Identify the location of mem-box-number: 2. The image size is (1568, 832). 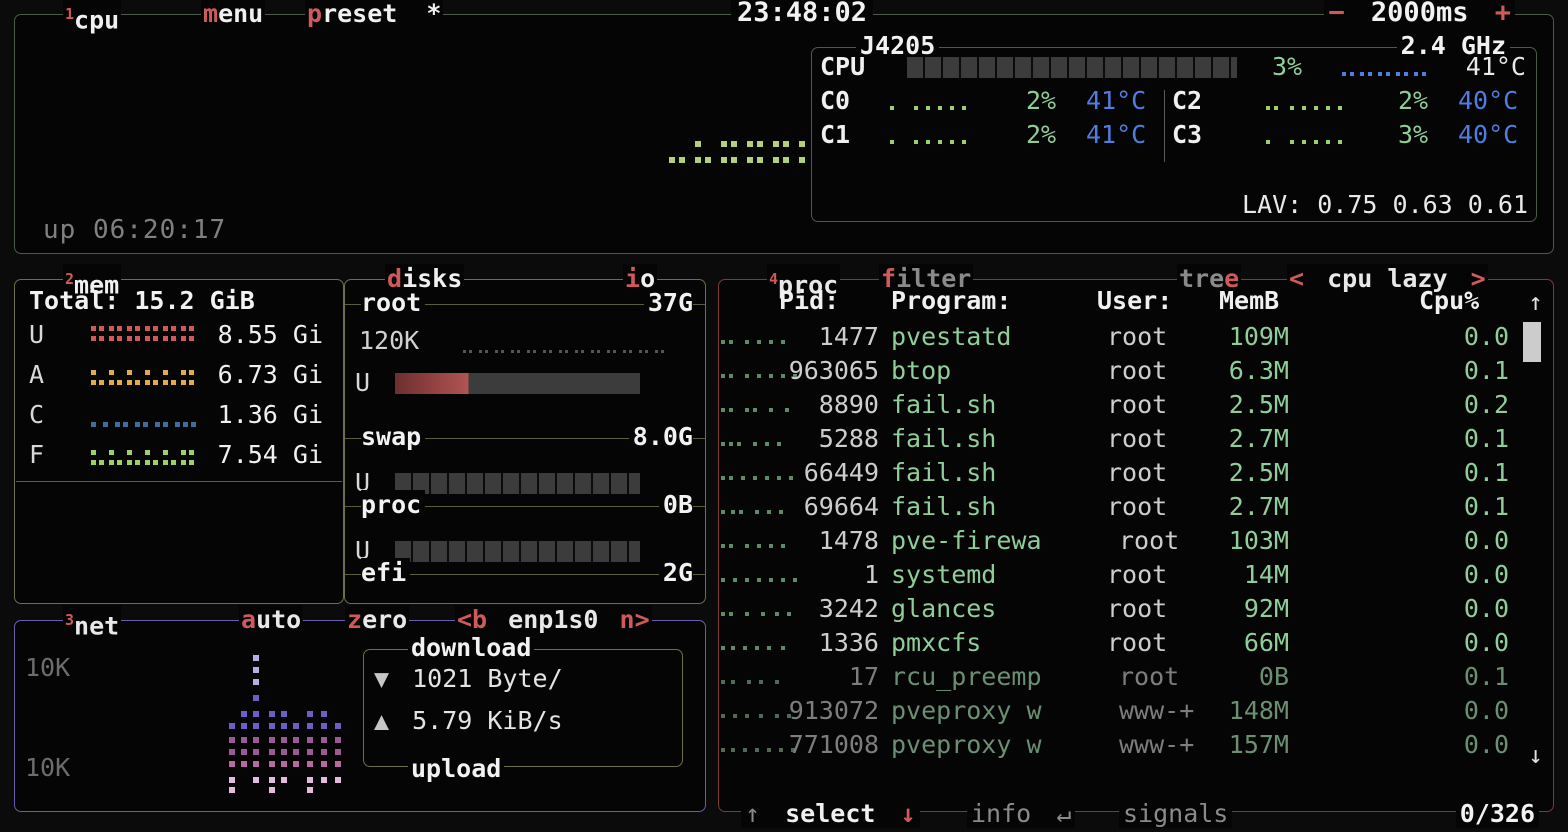
(70, 279).